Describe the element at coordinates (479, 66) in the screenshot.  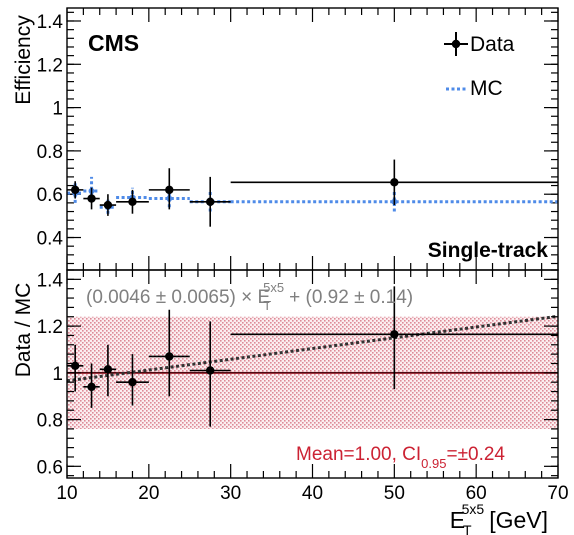
I see `legend: Data MC` at that location.